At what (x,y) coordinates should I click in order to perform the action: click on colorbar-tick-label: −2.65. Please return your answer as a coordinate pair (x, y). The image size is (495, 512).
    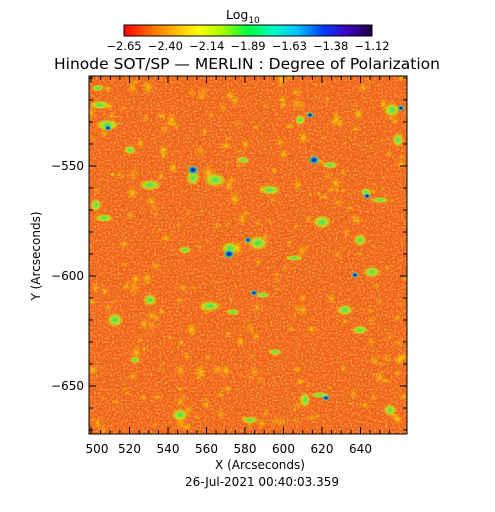
    Looking at the image, I should click on (123, 46).